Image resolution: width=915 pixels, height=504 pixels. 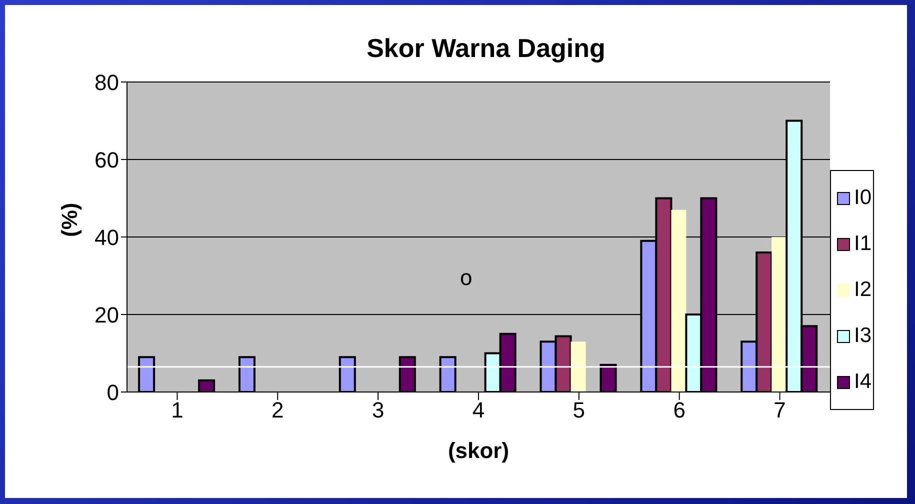 I want to click on x-tick-label: 4, so click(x=478, y=410).